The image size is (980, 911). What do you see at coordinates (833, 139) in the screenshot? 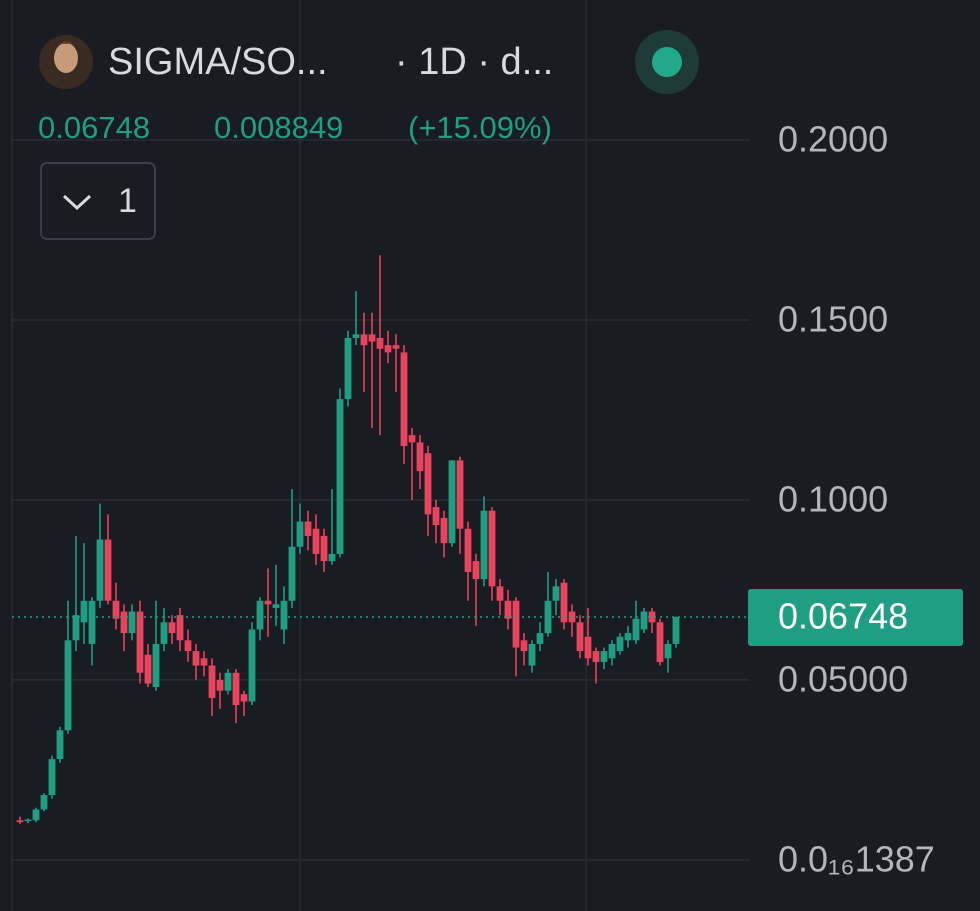
I see `y-tick-label: 0.2000` at bounding box center [833, 139].